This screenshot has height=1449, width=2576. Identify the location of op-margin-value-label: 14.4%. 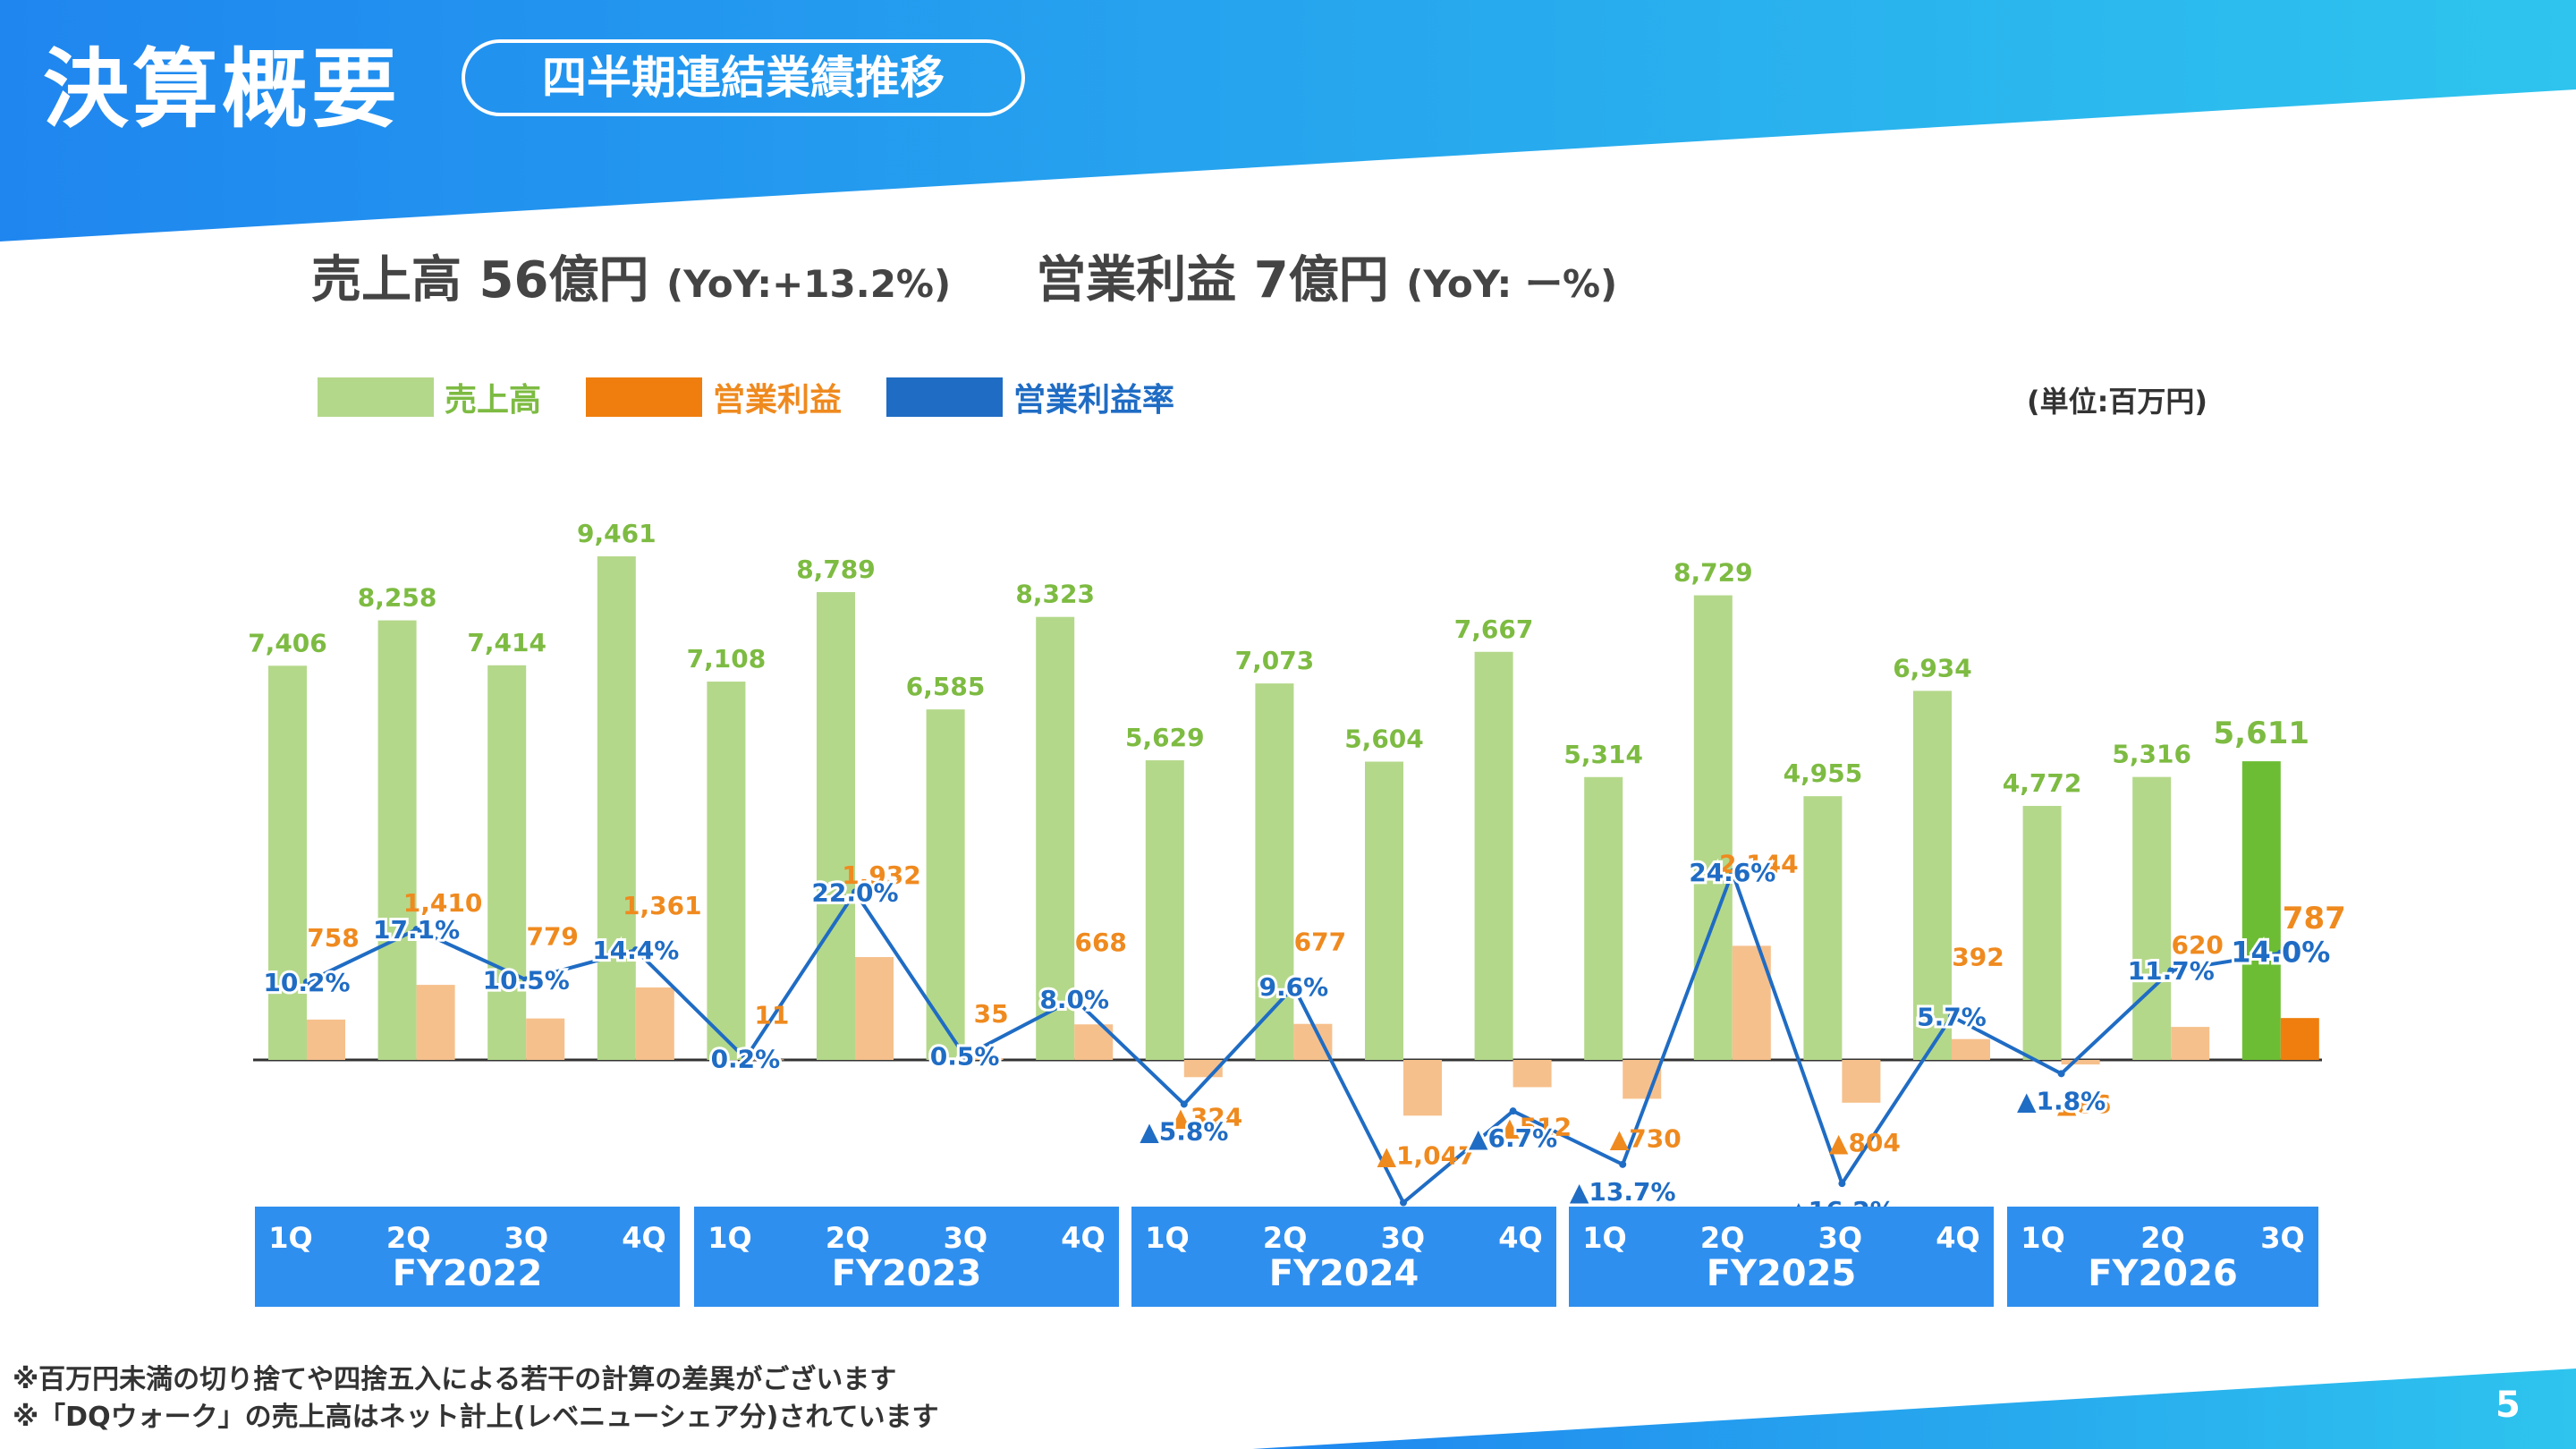
(635, 950).